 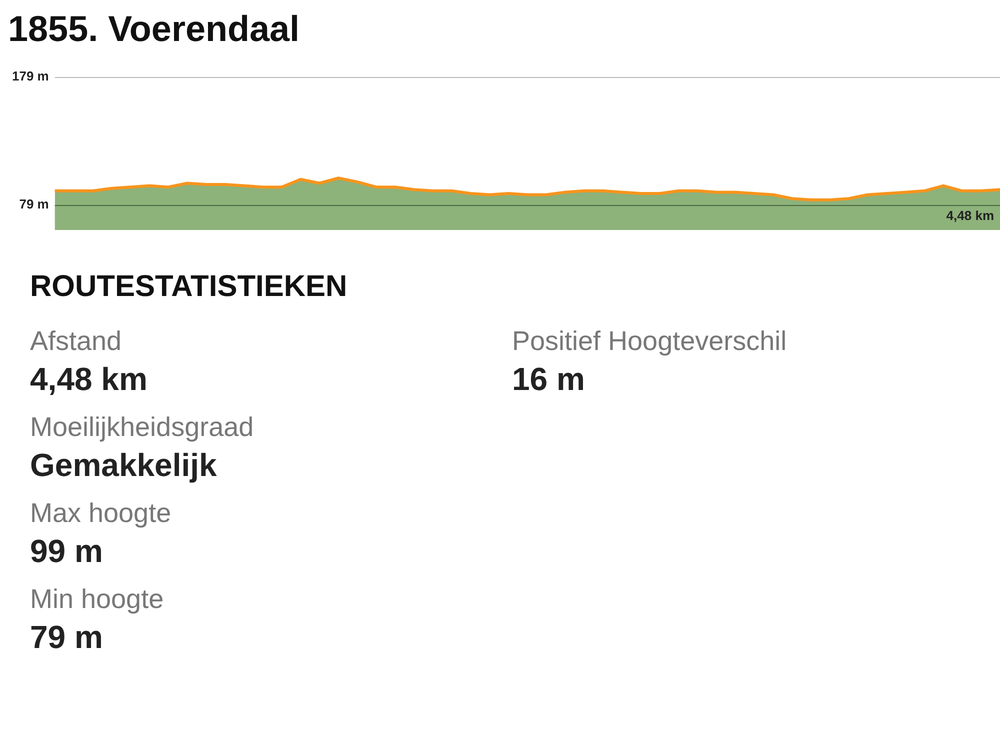 I want to click on chart-title: 1855. Voerendaal, so click(x=153, y=28).